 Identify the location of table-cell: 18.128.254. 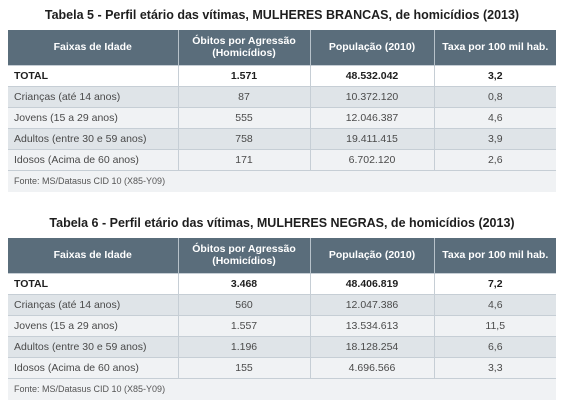
(371, 346).